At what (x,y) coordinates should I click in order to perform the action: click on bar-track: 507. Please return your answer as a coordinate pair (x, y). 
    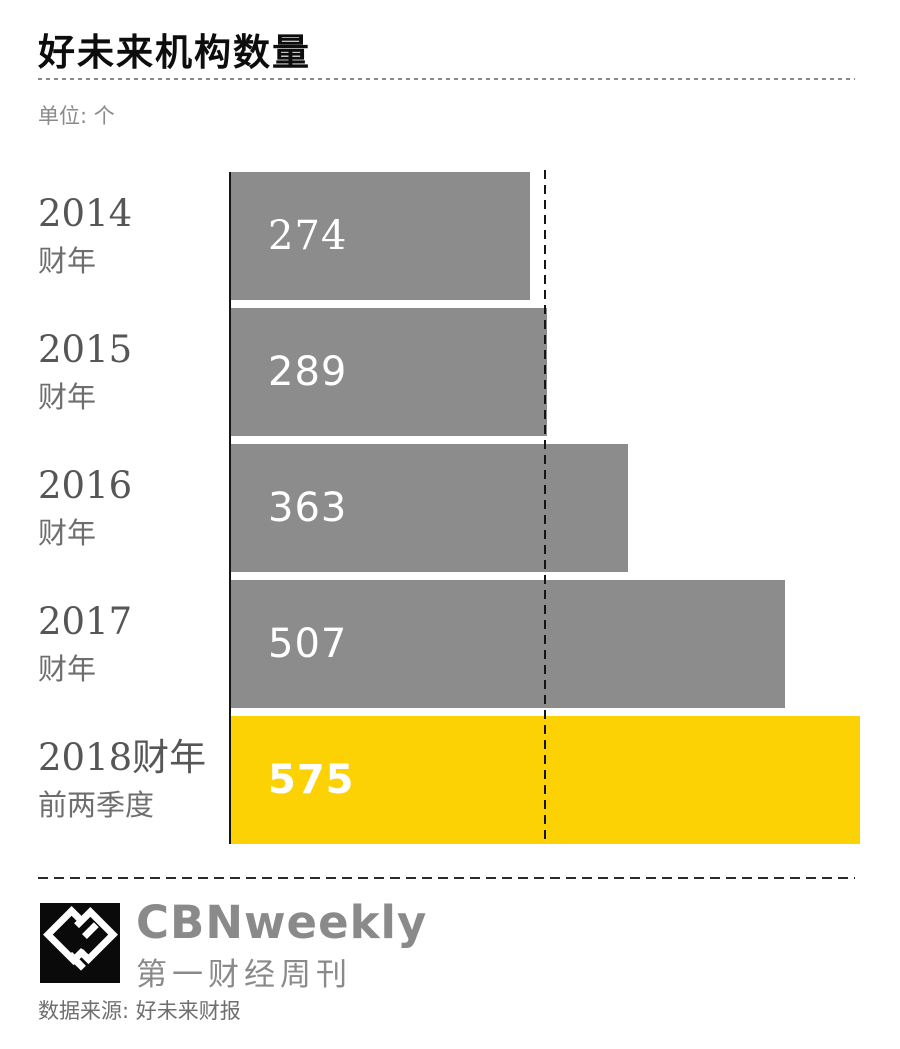
    Looking at the image, I should click on (545, 644).